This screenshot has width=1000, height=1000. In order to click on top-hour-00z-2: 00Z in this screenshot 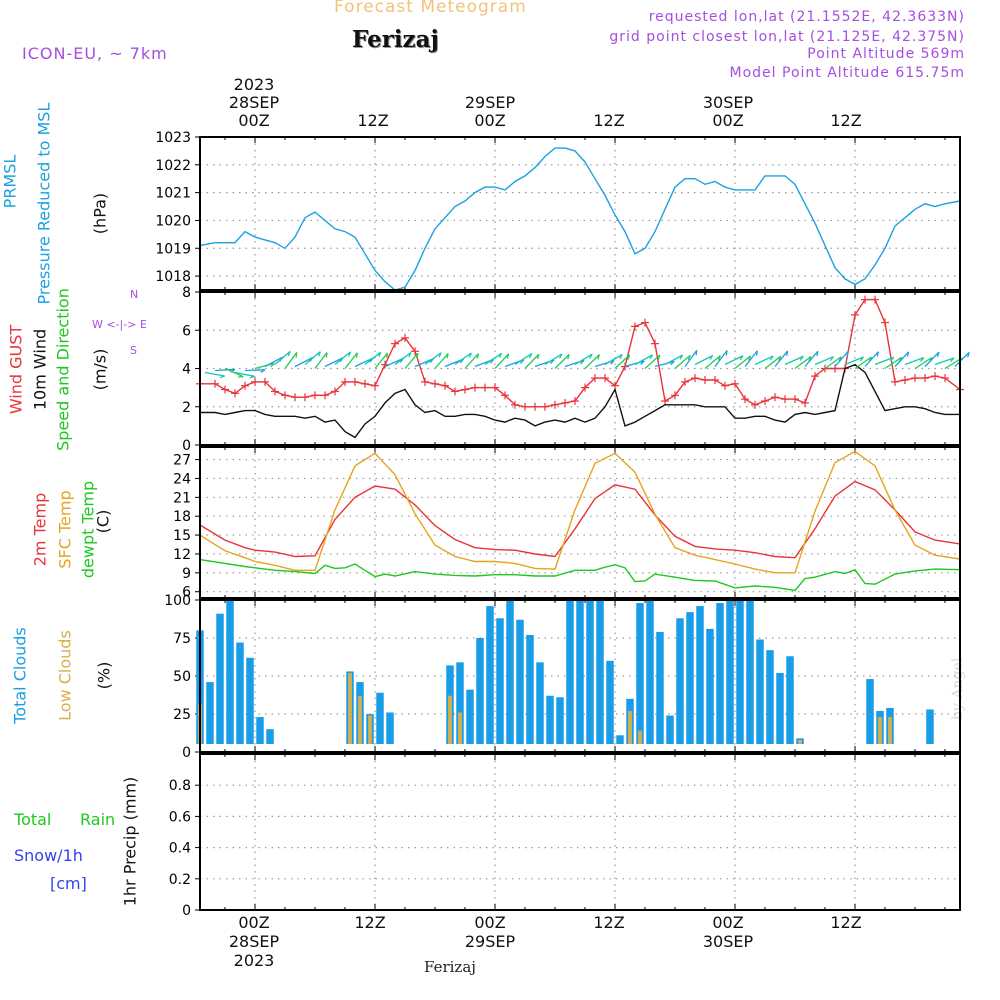, I will do `click(490, 120)`.